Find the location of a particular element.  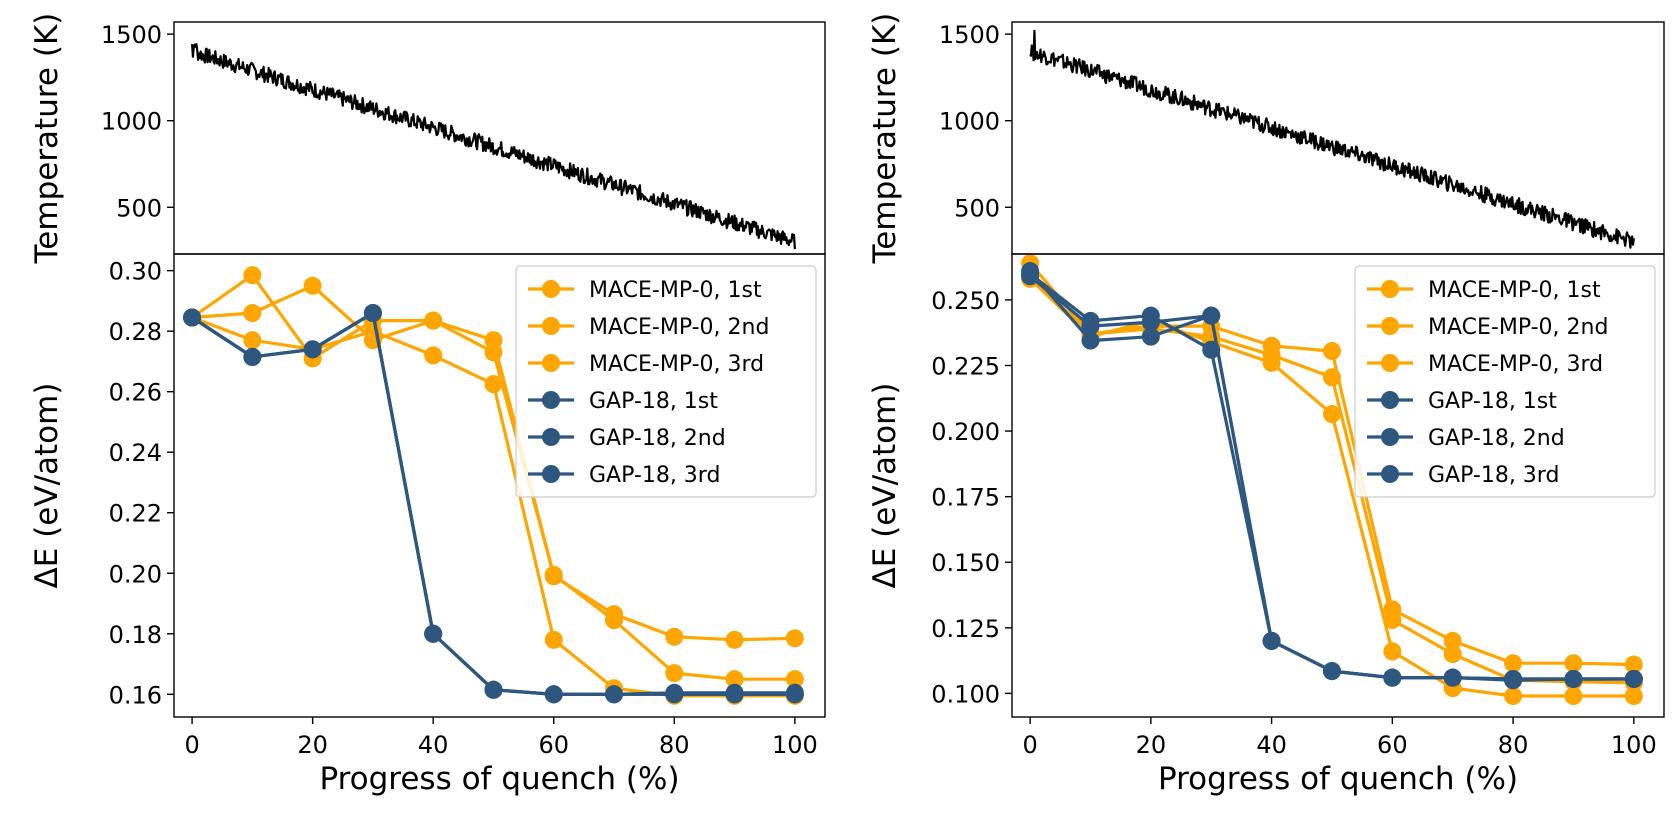

energy-y-axis-label: ΔE (eV/atom) is located at coordinates (885, 486).